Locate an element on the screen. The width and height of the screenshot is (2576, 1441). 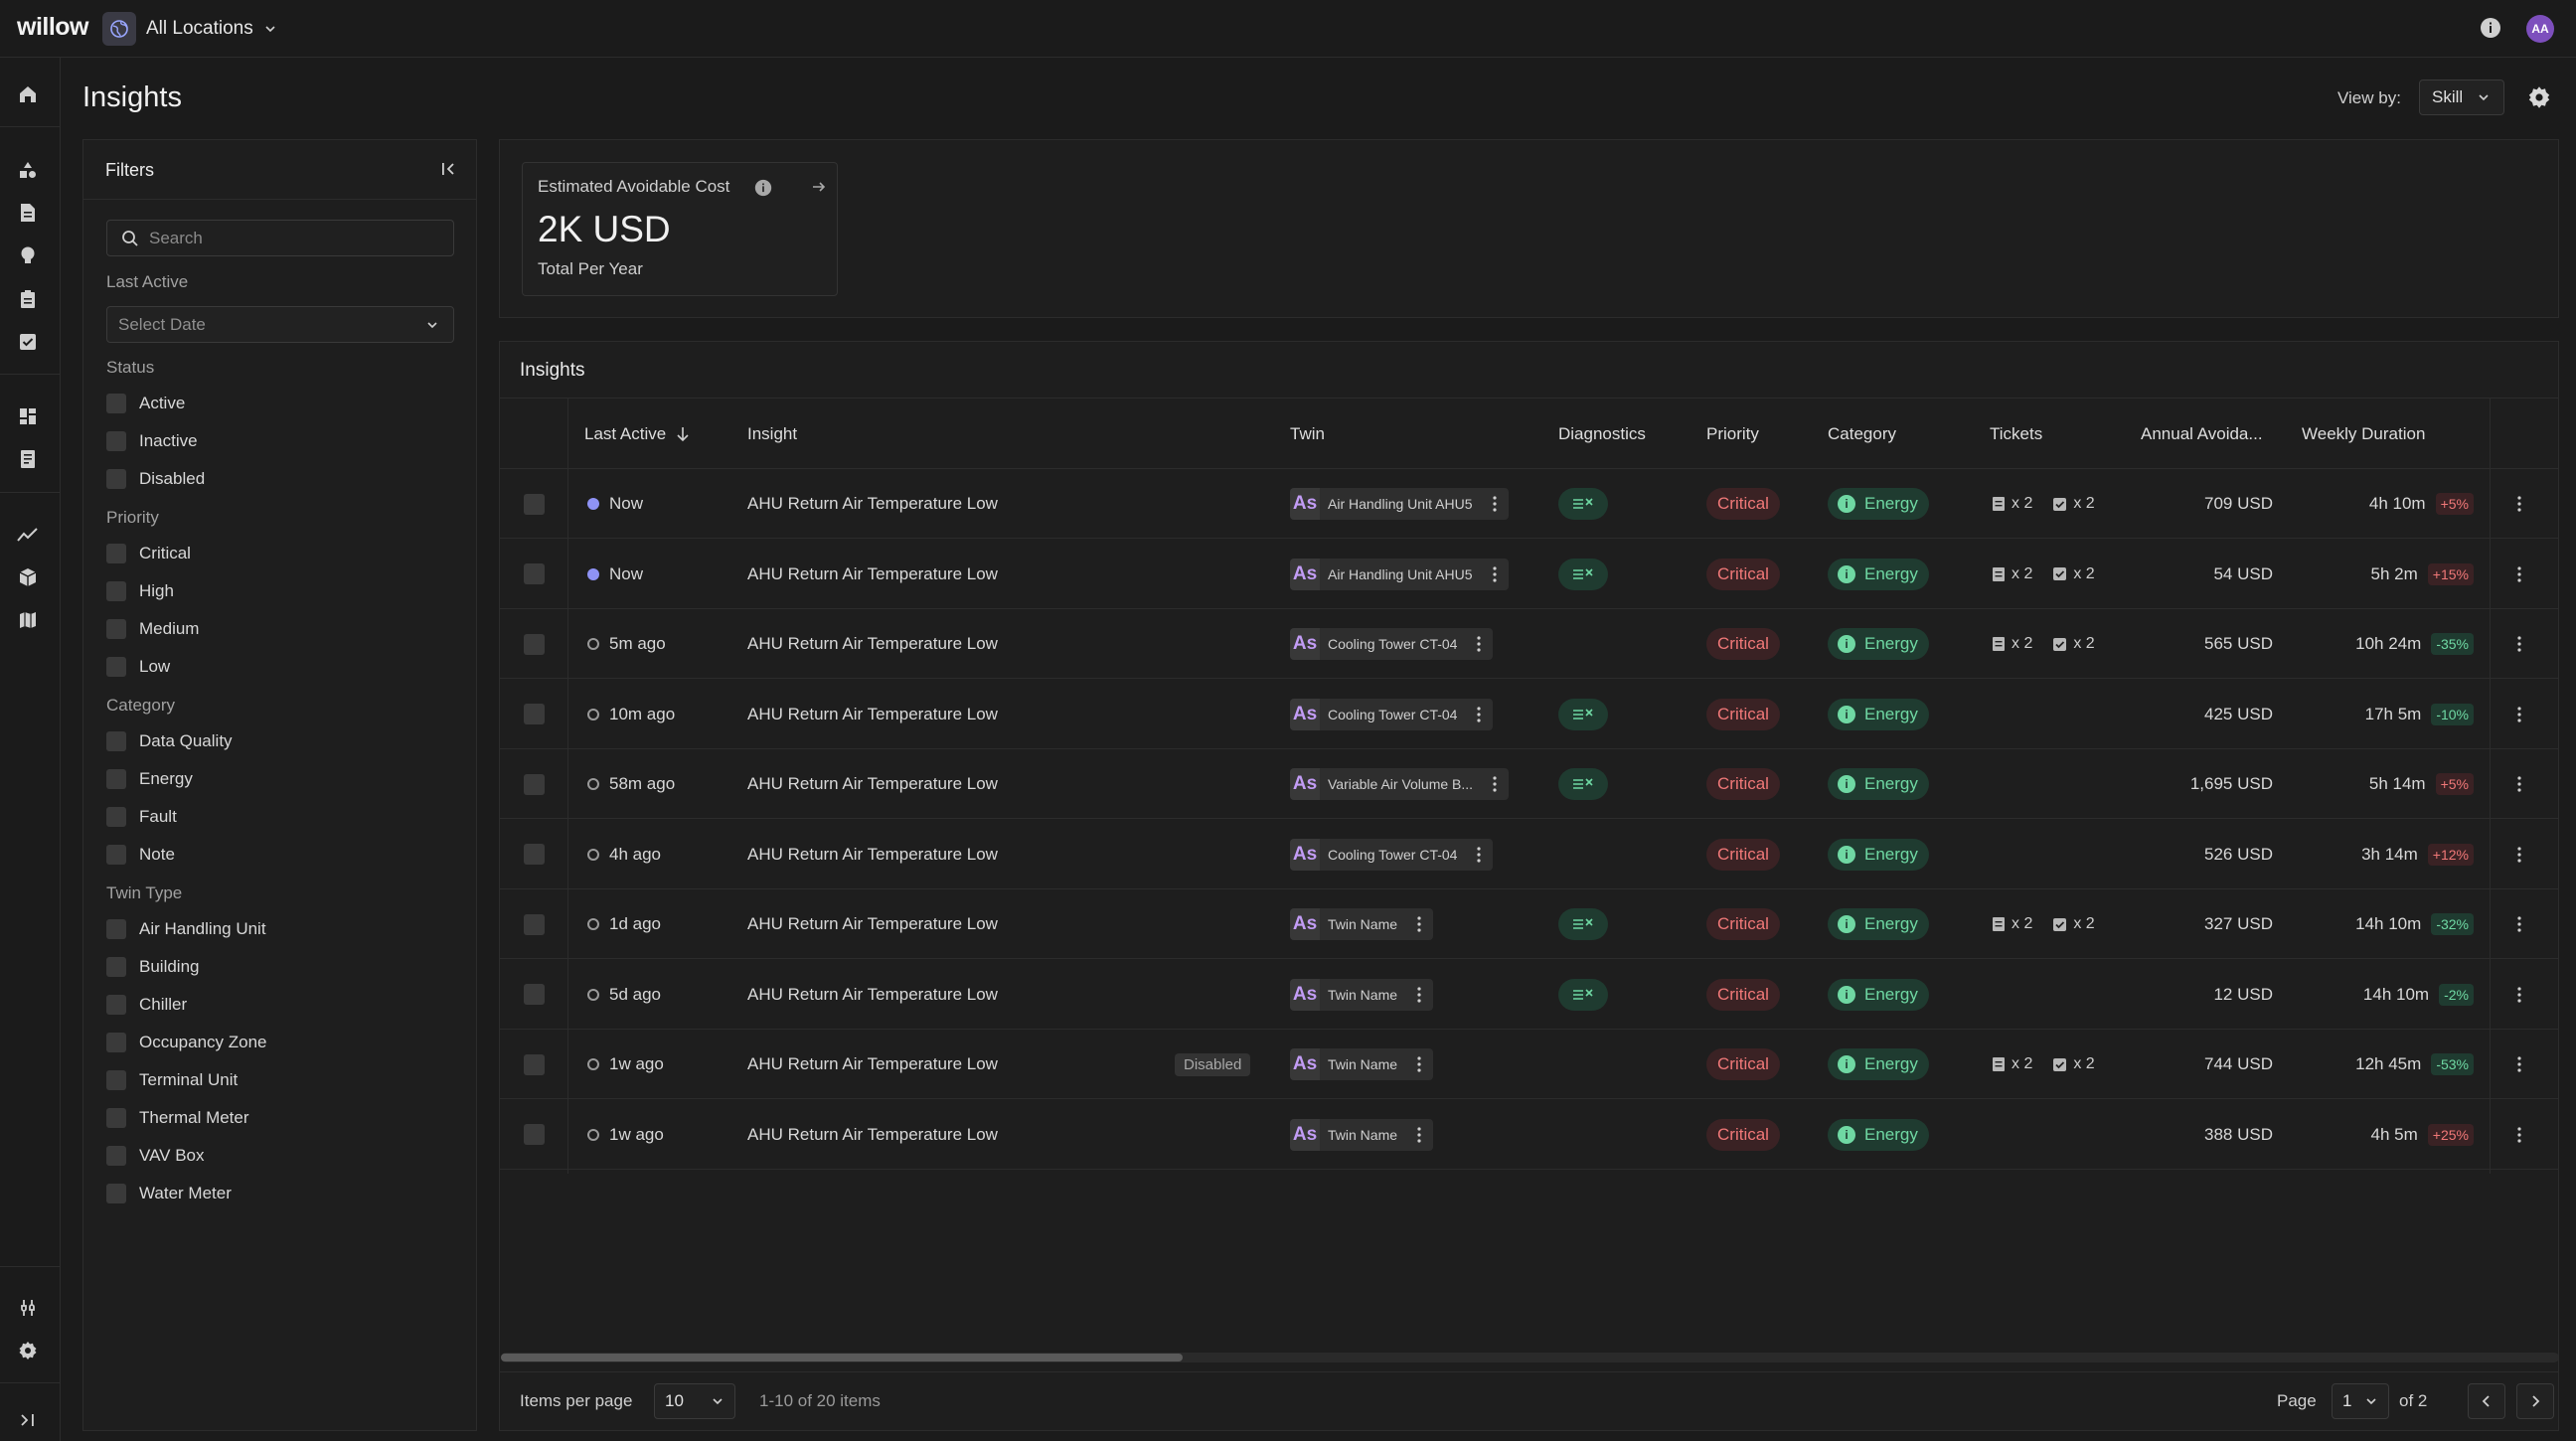
collapse-panel-icon is located at coordinates (448, 169).